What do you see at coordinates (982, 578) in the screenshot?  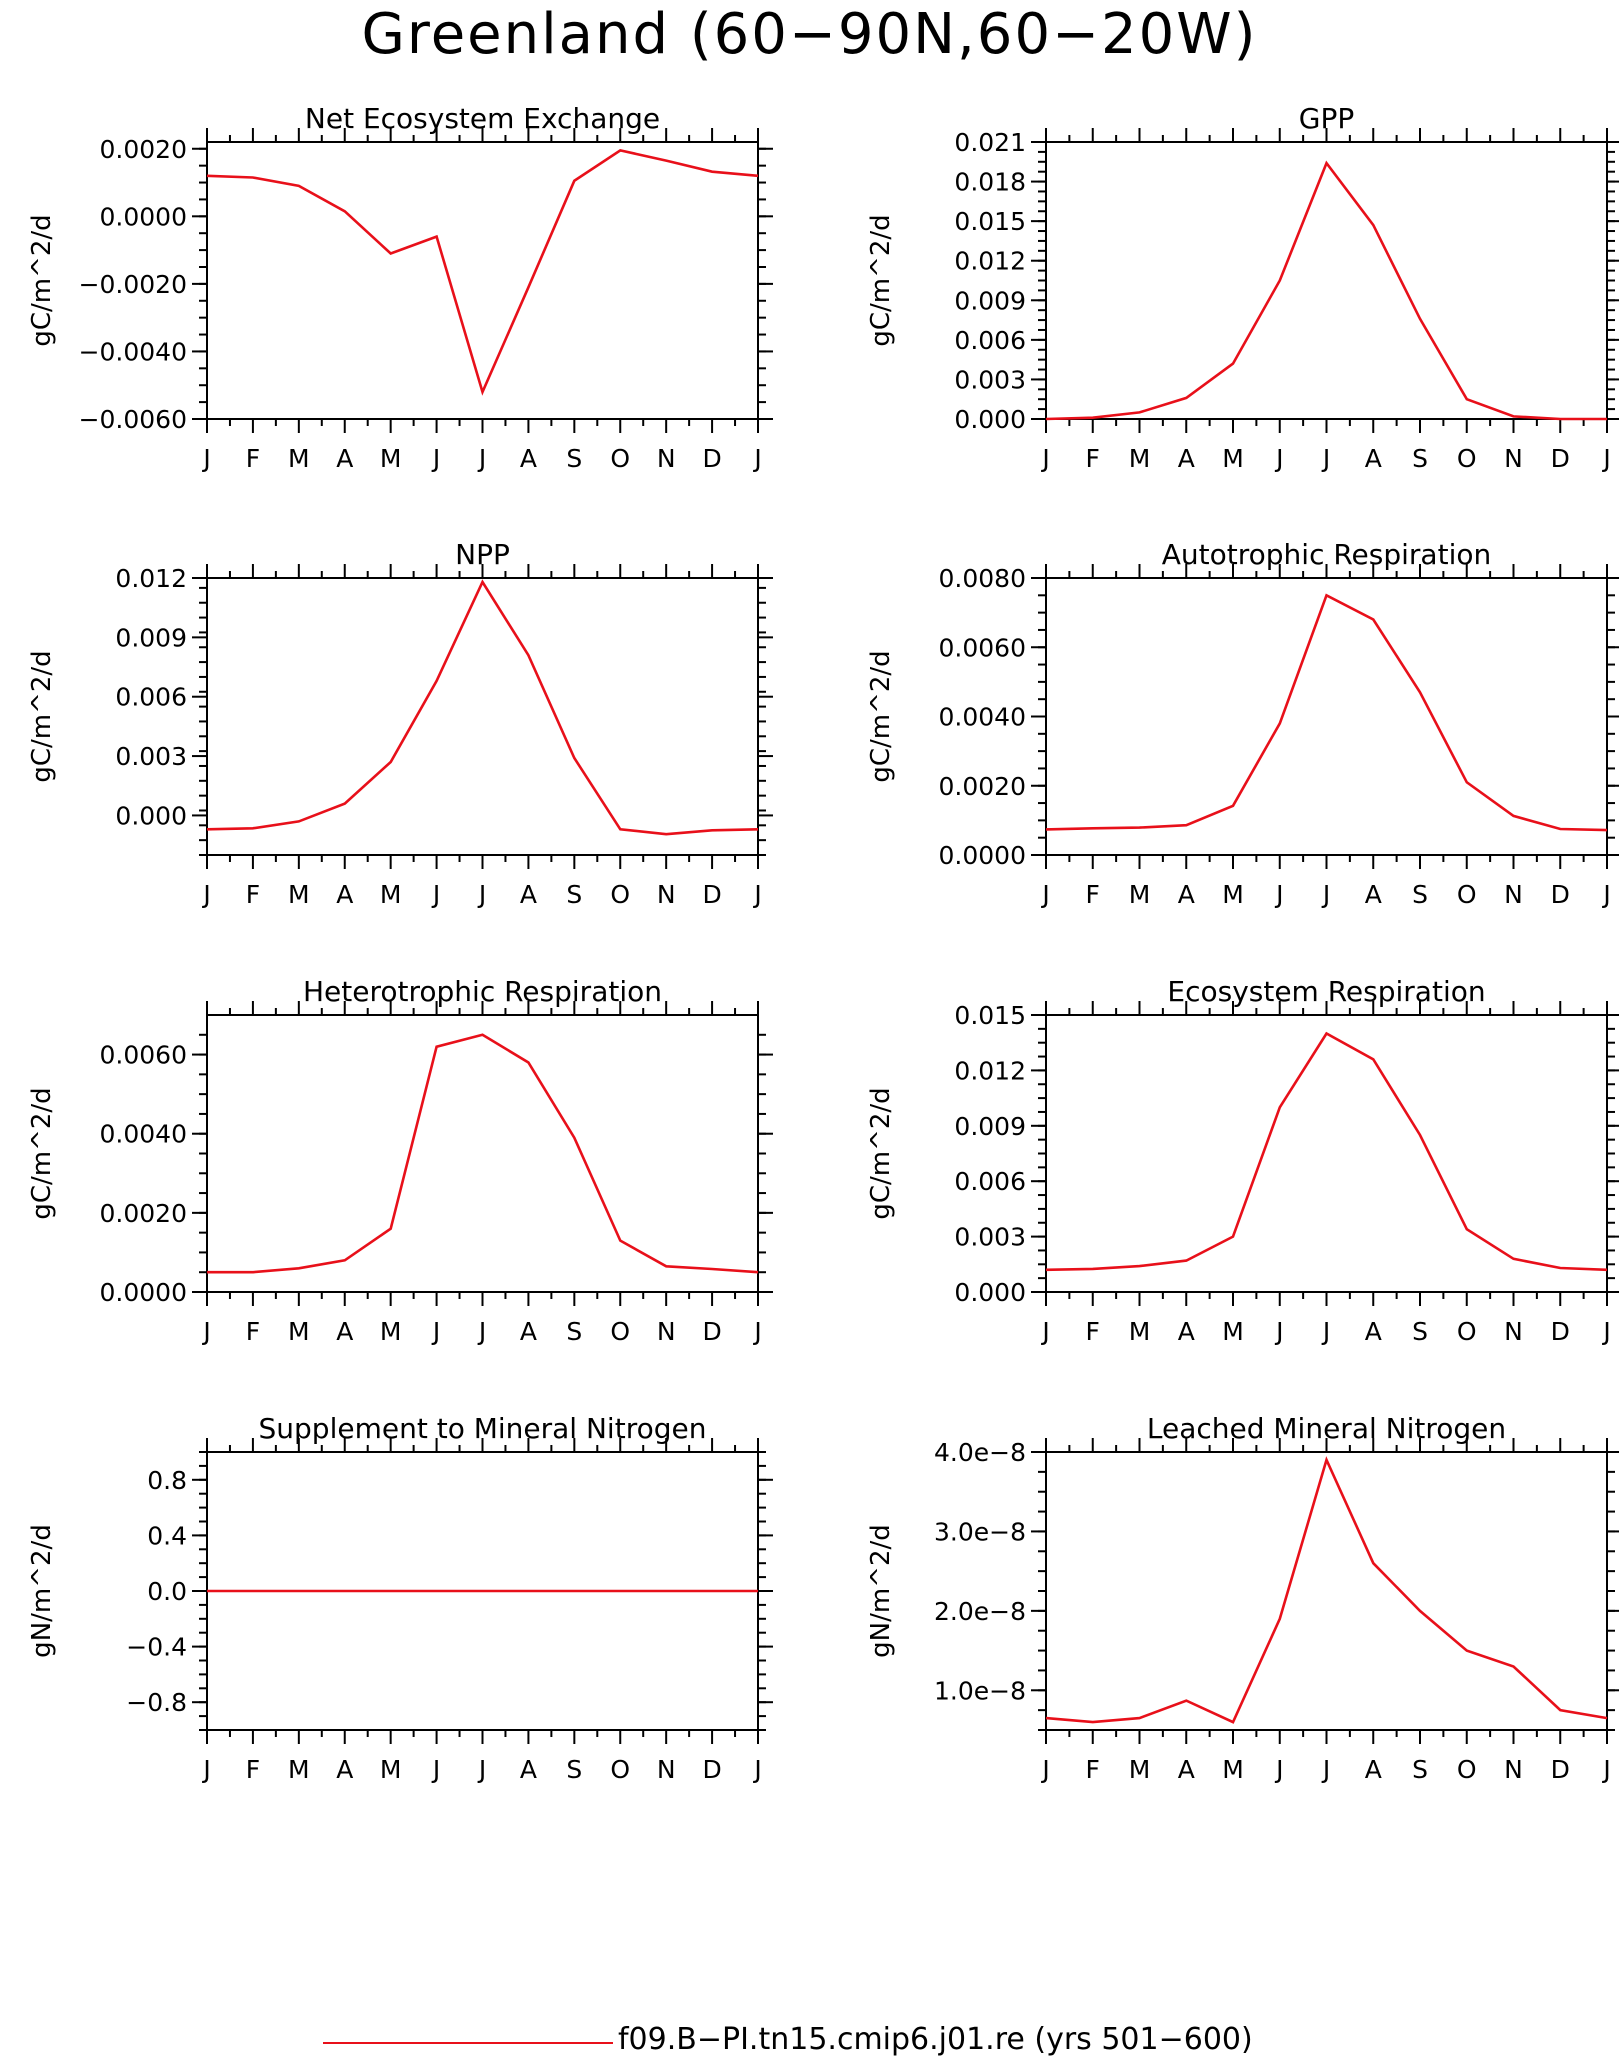 I see `y-tick-label: 0.0080` at bounding box center [982, 578].